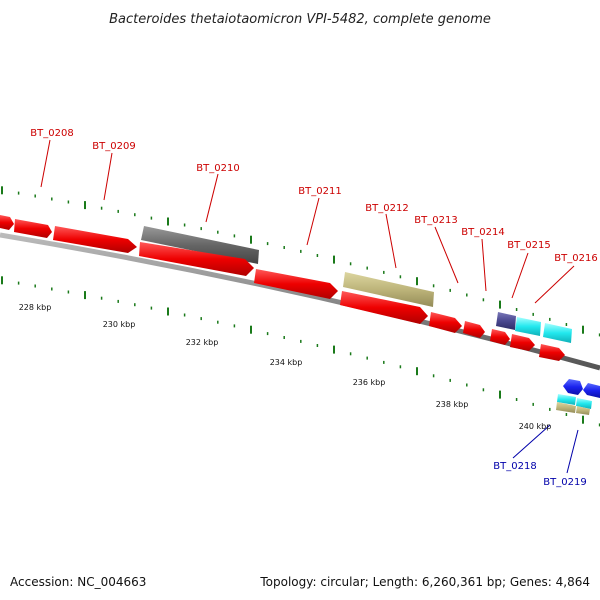 The width and height of the screenshot is (600, 600). Describe the element at coordinates (78, 582) in the screenshot. I see `accession-text: Accession: NC_004663` at that location.